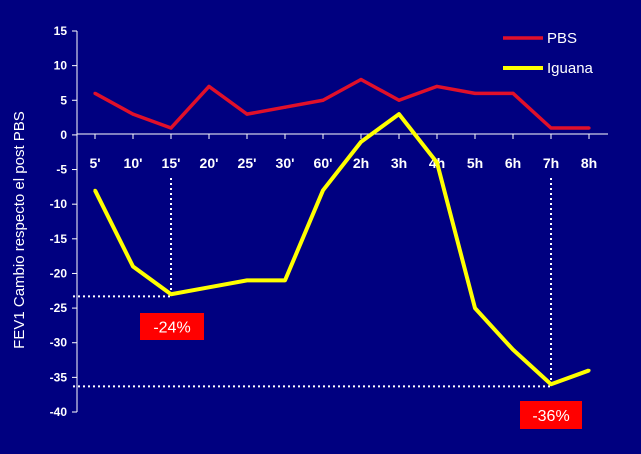 This screenshot has height=454, width=641. What do you see at coordinates (399, 163) in the screenshot?
I see `x-tick-label-3h: 3h` at bounding box center [399, 163].